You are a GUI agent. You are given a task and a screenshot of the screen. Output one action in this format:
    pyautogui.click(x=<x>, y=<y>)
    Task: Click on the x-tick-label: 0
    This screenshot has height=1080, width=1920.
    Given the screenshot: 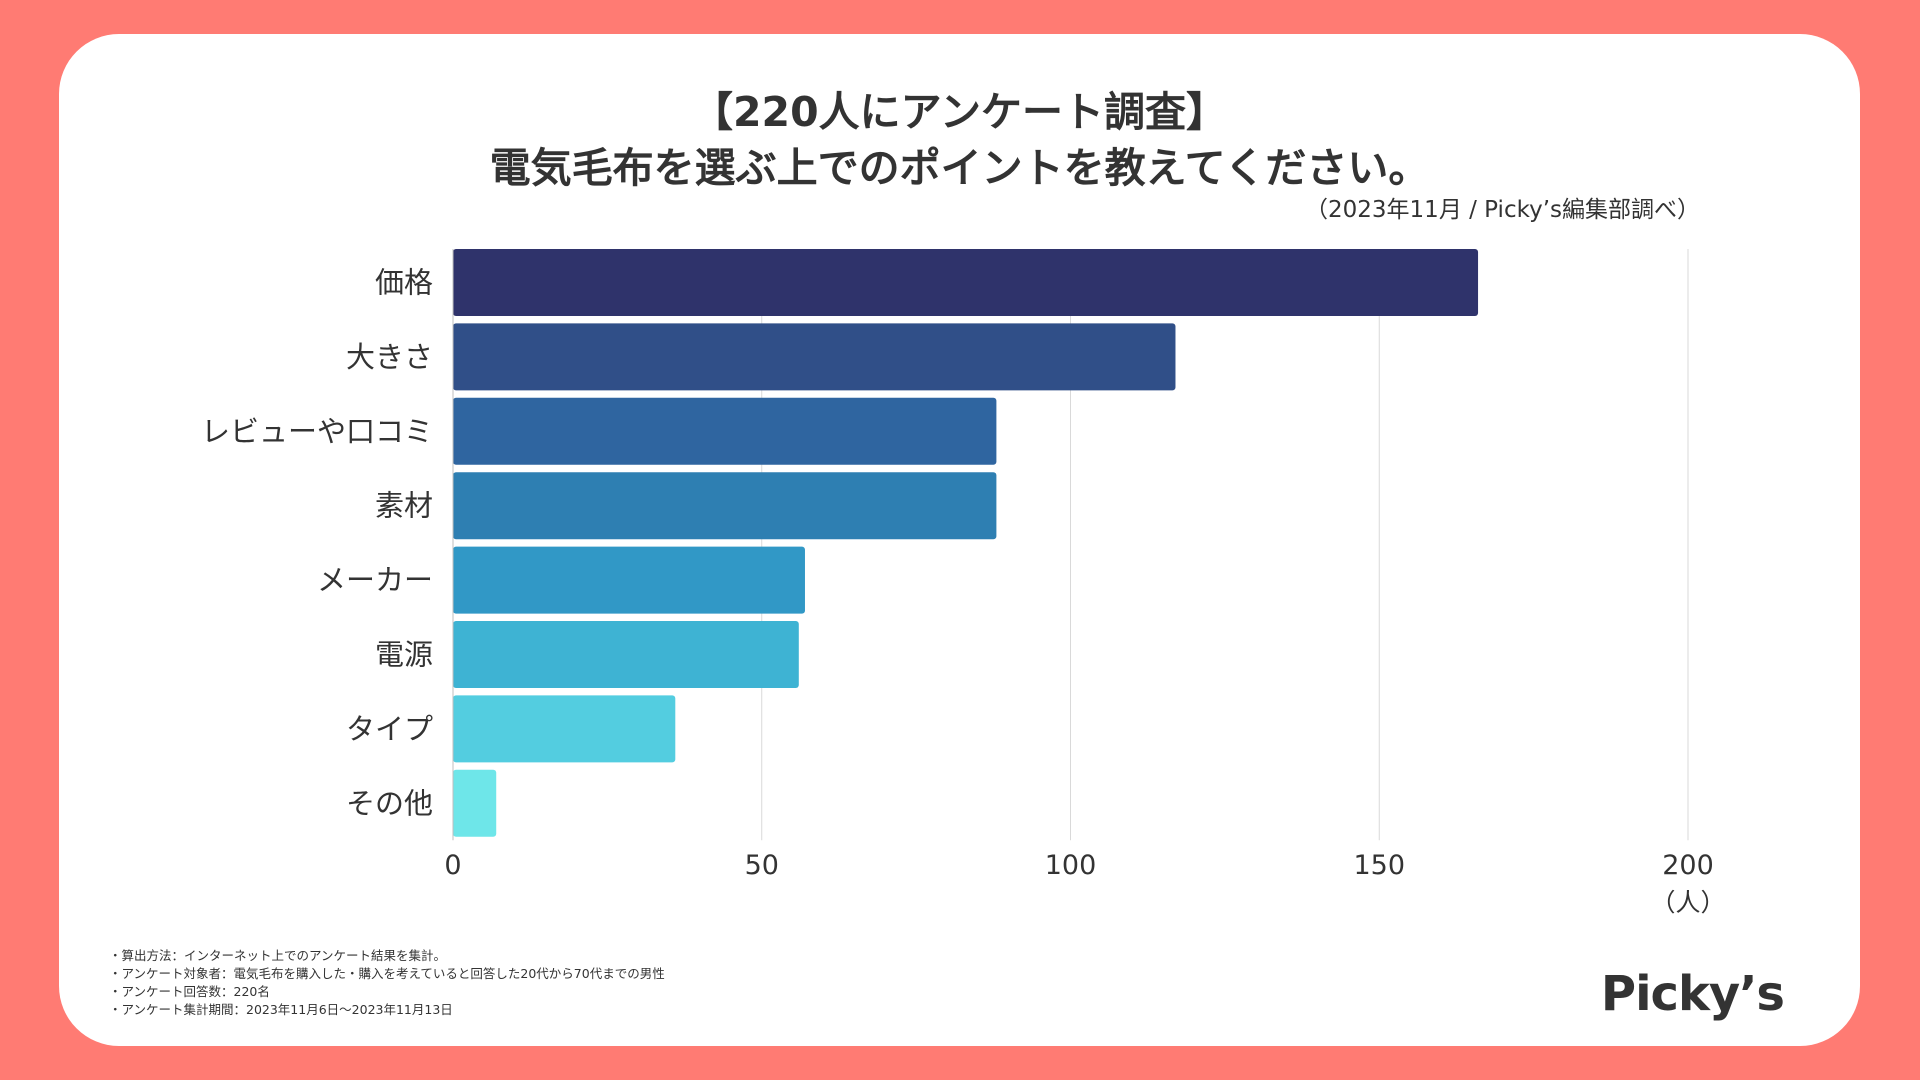 What is the action you would take?
    pyautogui.click(x=452, y=865)
    